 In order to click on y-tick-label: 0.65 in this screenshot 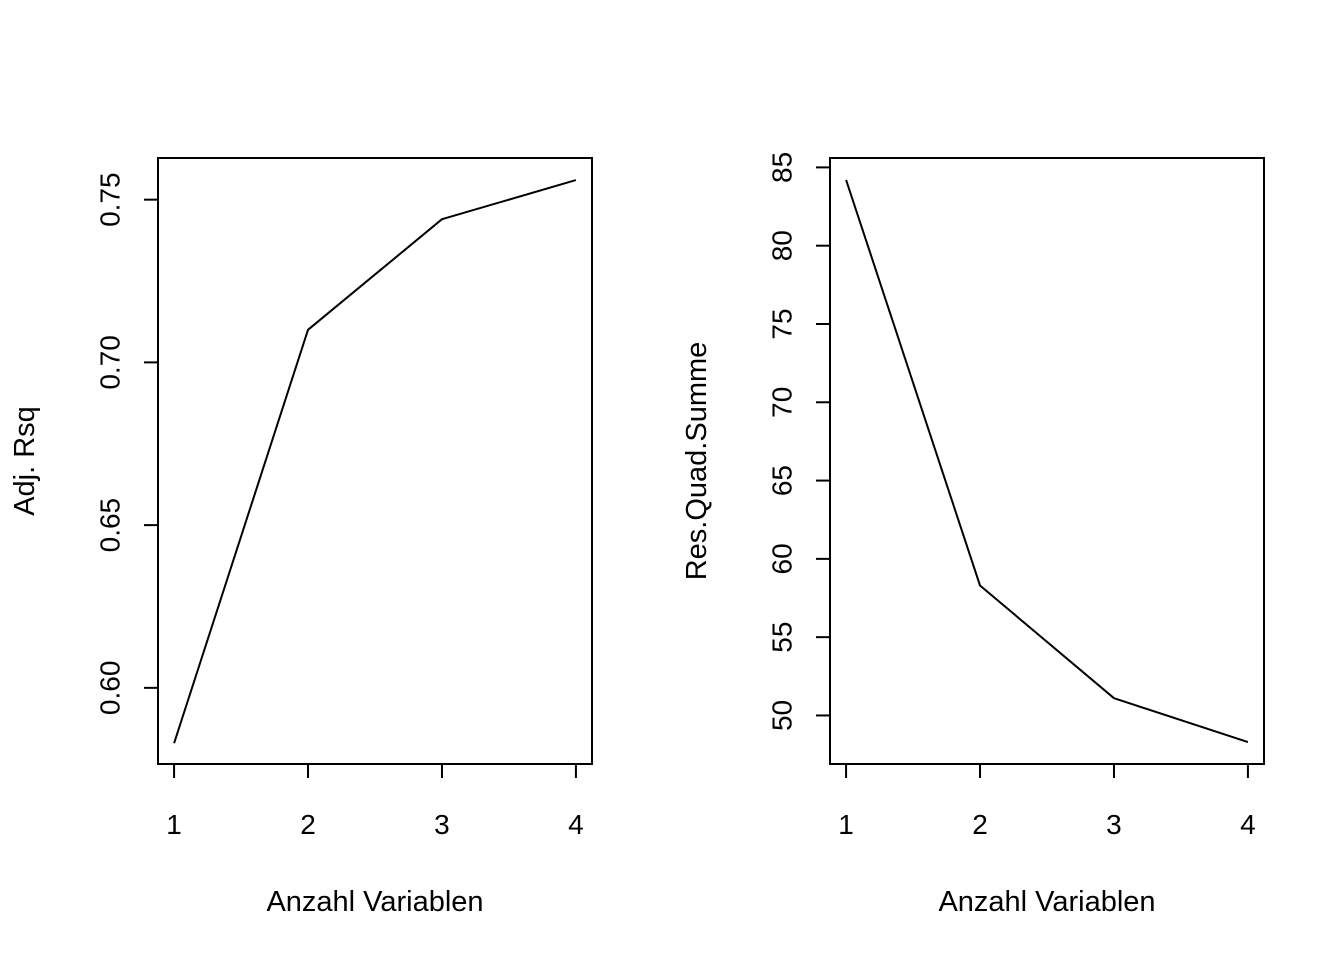, I will do `click(110, 525)`.